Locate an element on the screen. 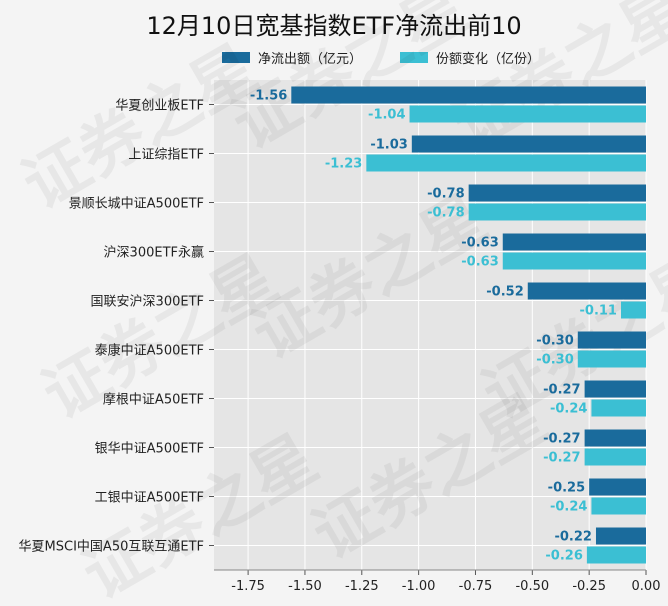 This screenshot has width=668, height=606. category-label: 上证综指ETF is located at coordinates (166, 155).